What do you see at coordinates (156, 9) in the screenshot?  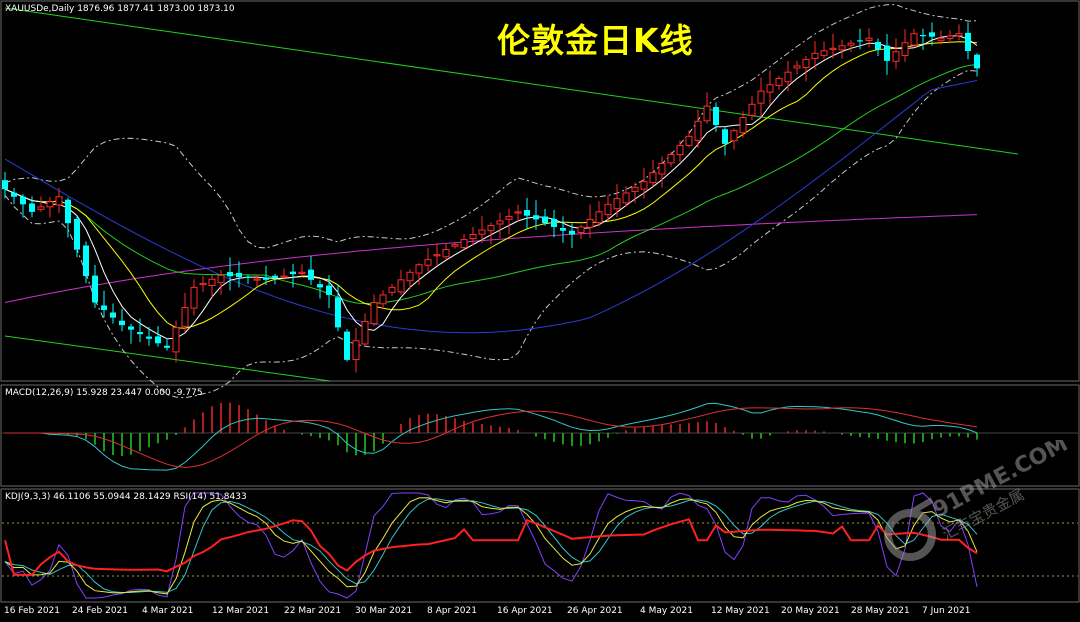 I see `ohlc-values: 1876.96 1877.41 1873.00 1873.10` at bounding box center [156, 9].